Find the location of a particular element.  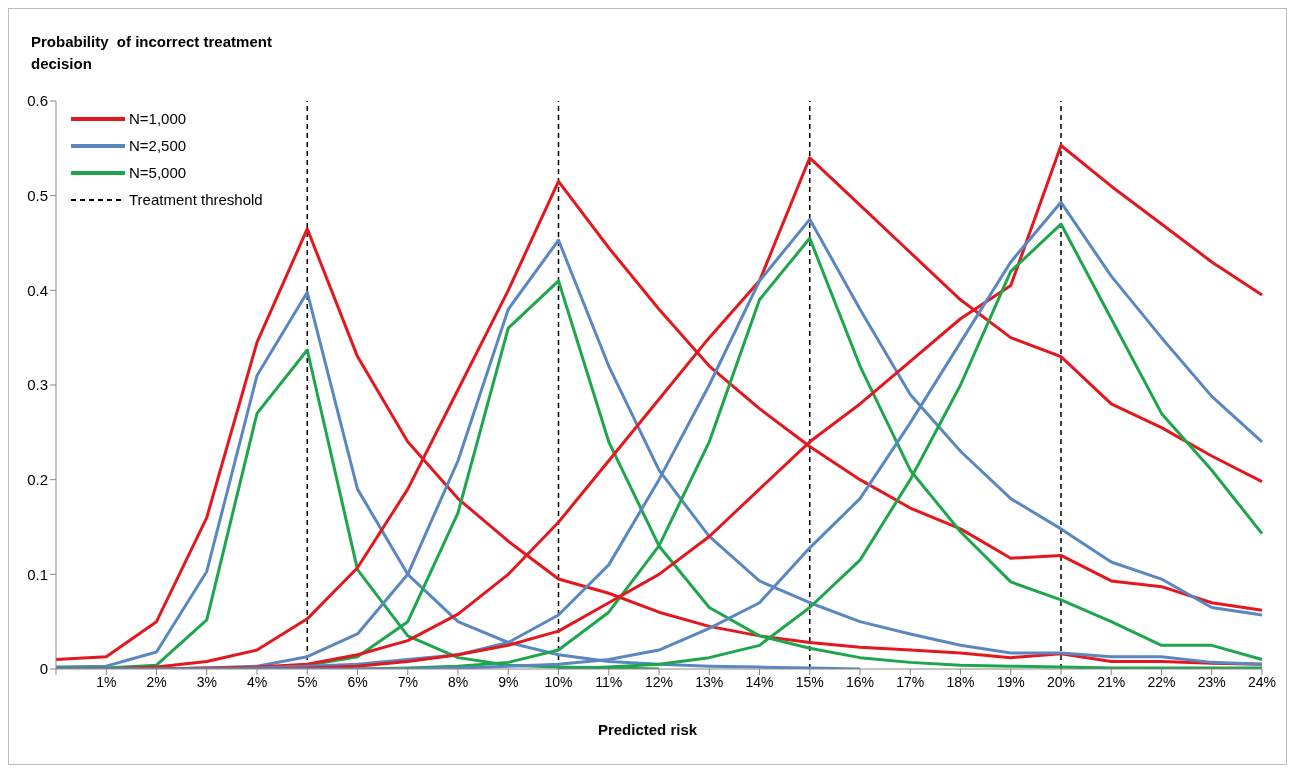

x-axis-title: Predicted risk is located at coordinates (647, 729).